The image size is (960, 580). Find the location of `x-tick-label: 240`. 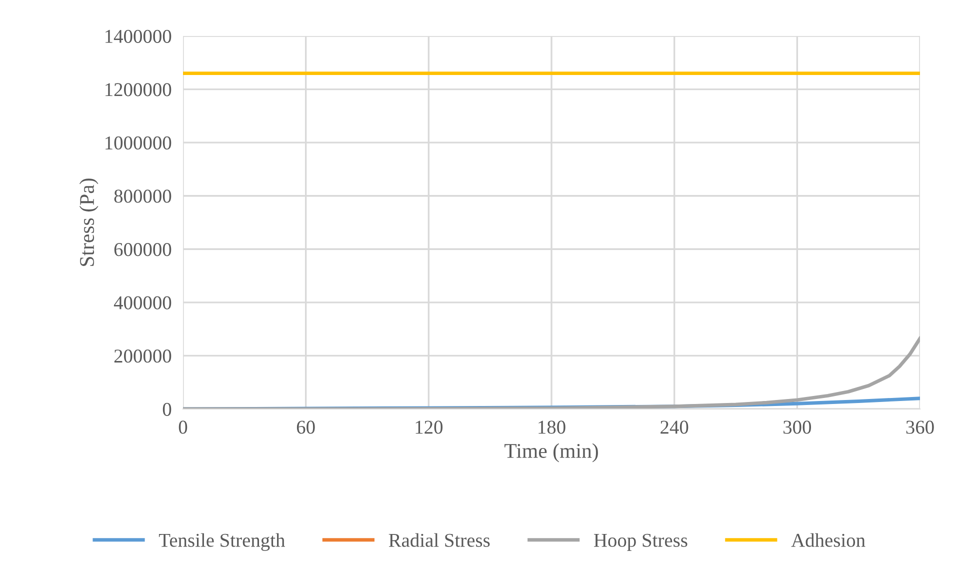

x-tick-label: 240 is located at coordinates (674, 427).